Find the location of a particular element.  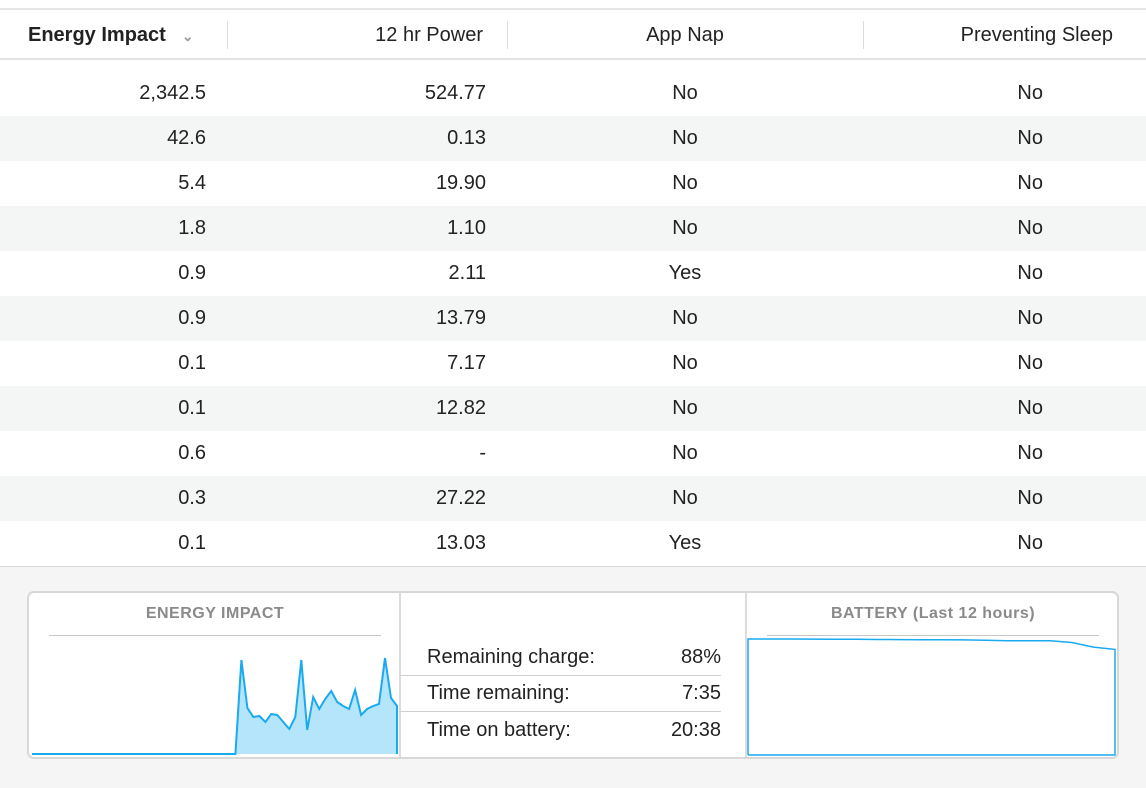

battery-graph is located at coordinates (931, 697).